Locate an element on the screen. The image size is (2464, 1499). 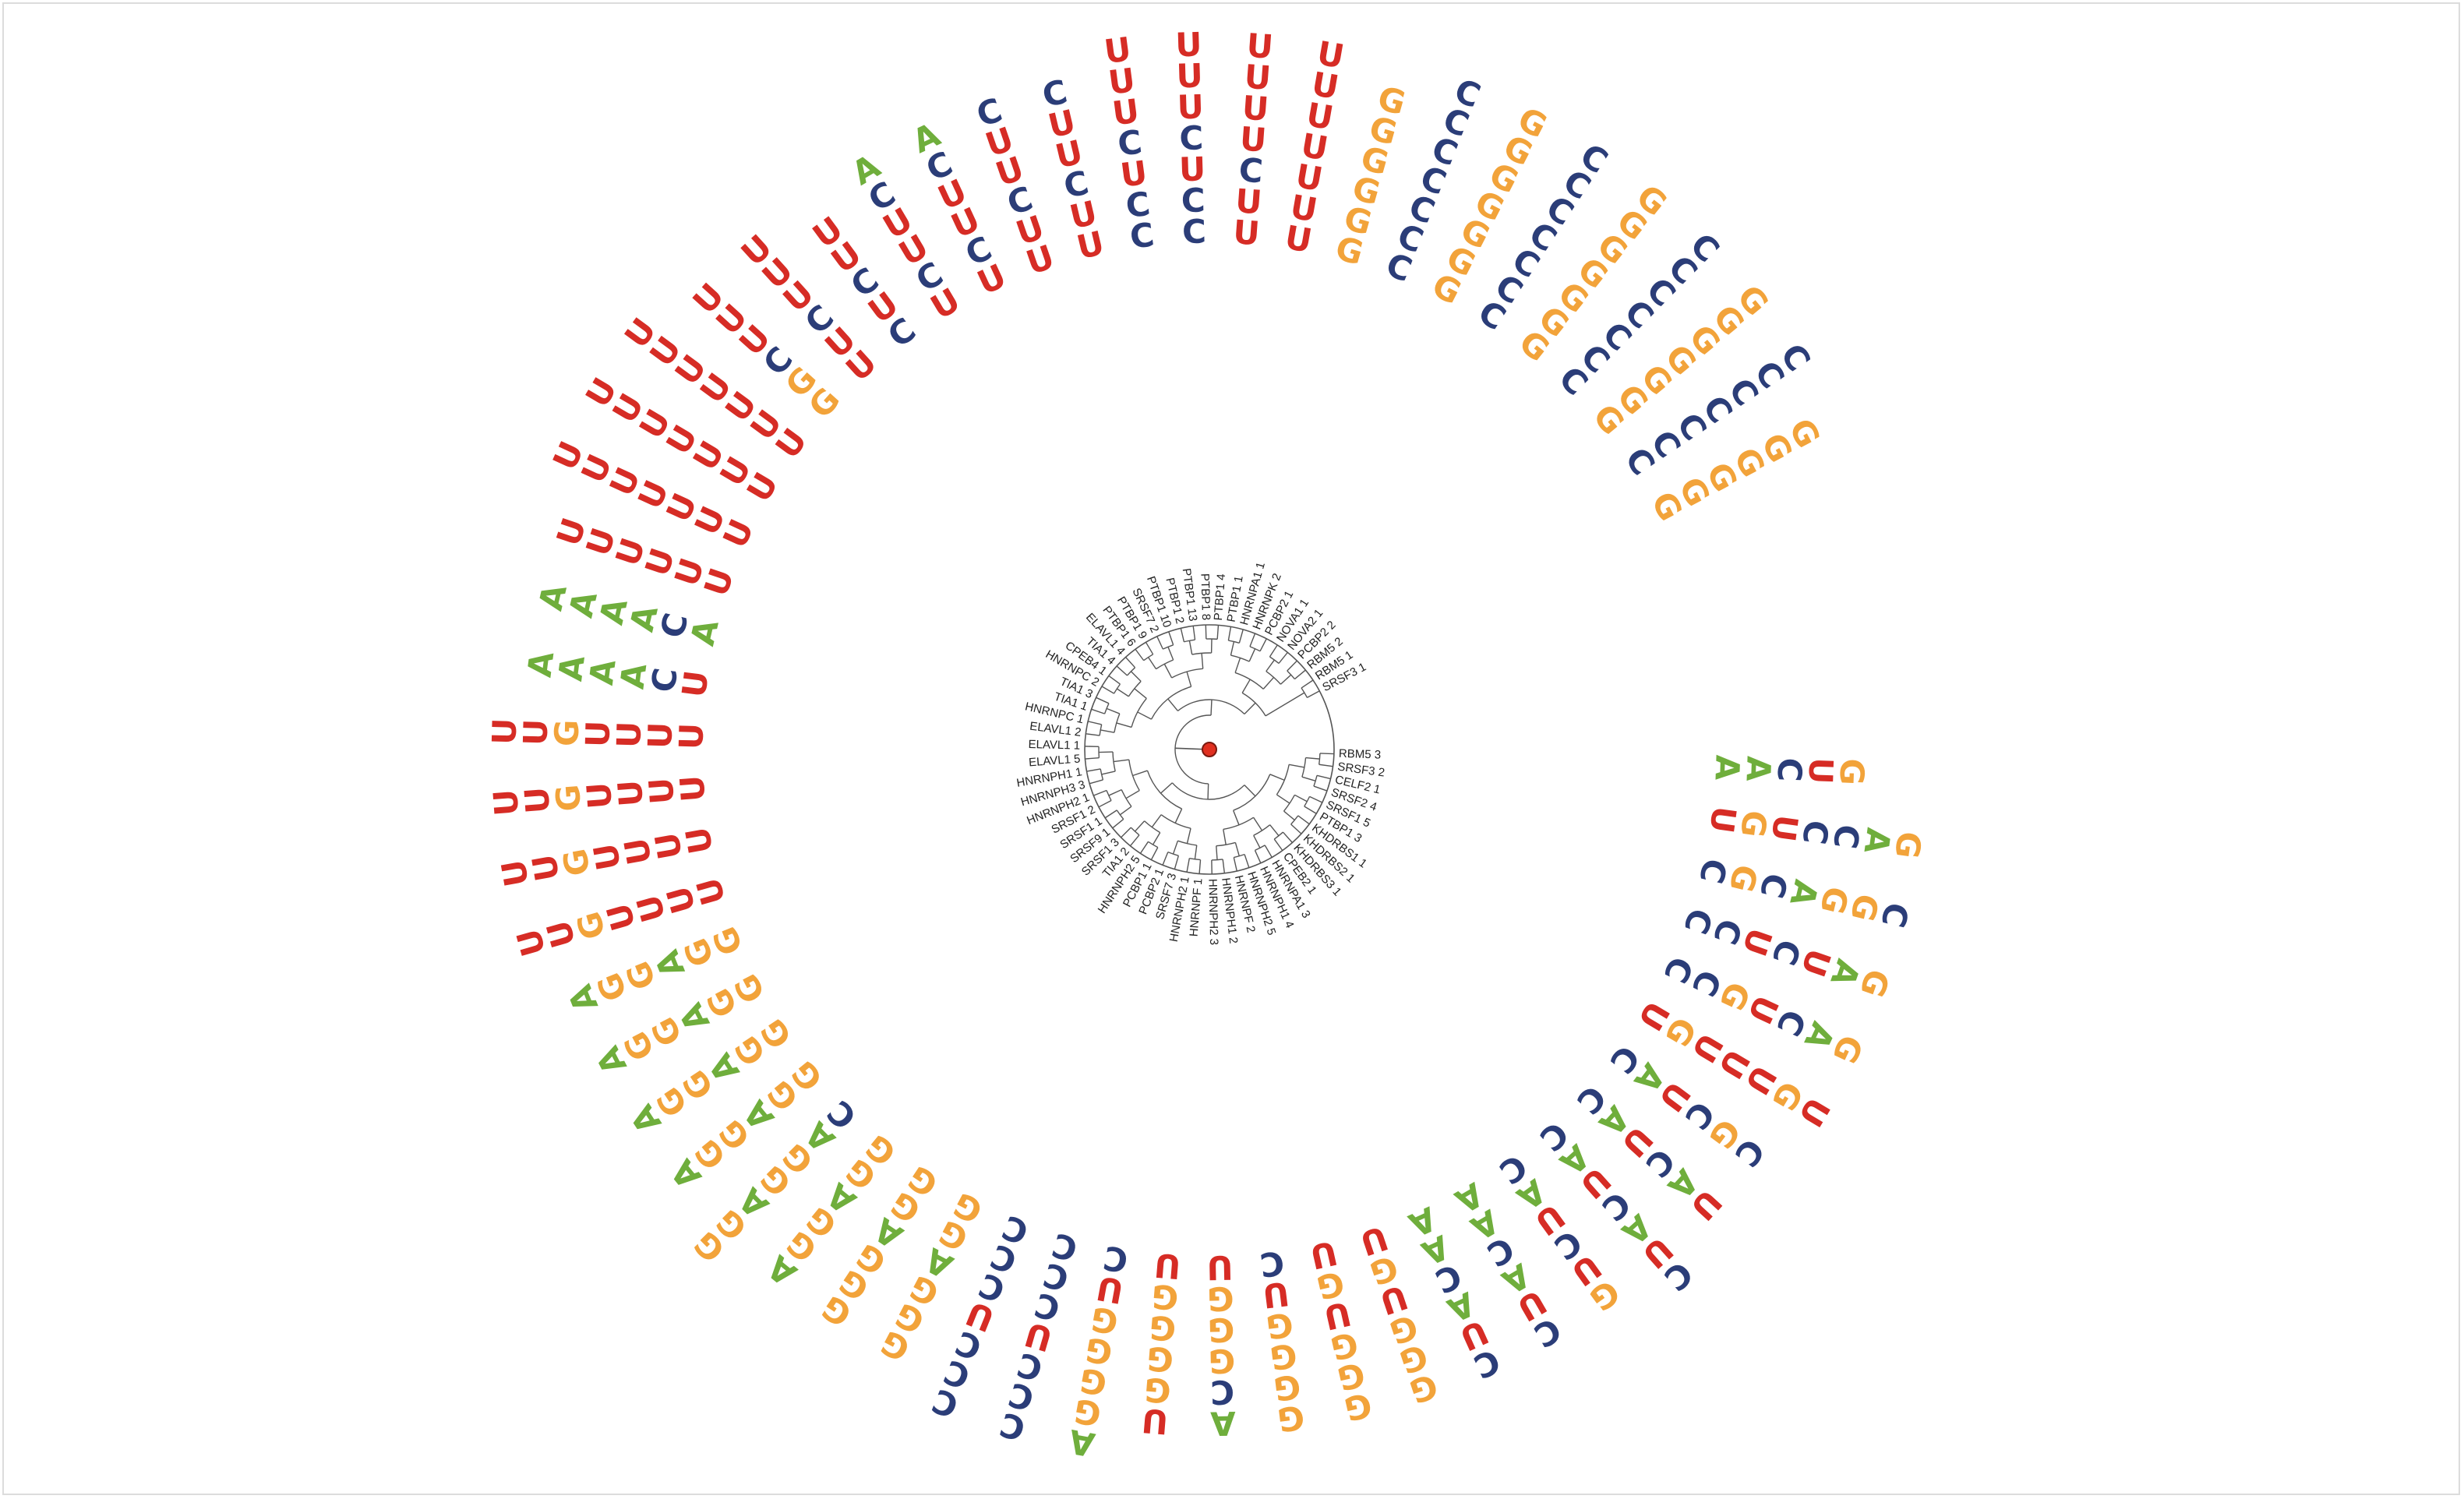
leaf-label: HNRNPF 1 is located at coordinates (1197, 907).